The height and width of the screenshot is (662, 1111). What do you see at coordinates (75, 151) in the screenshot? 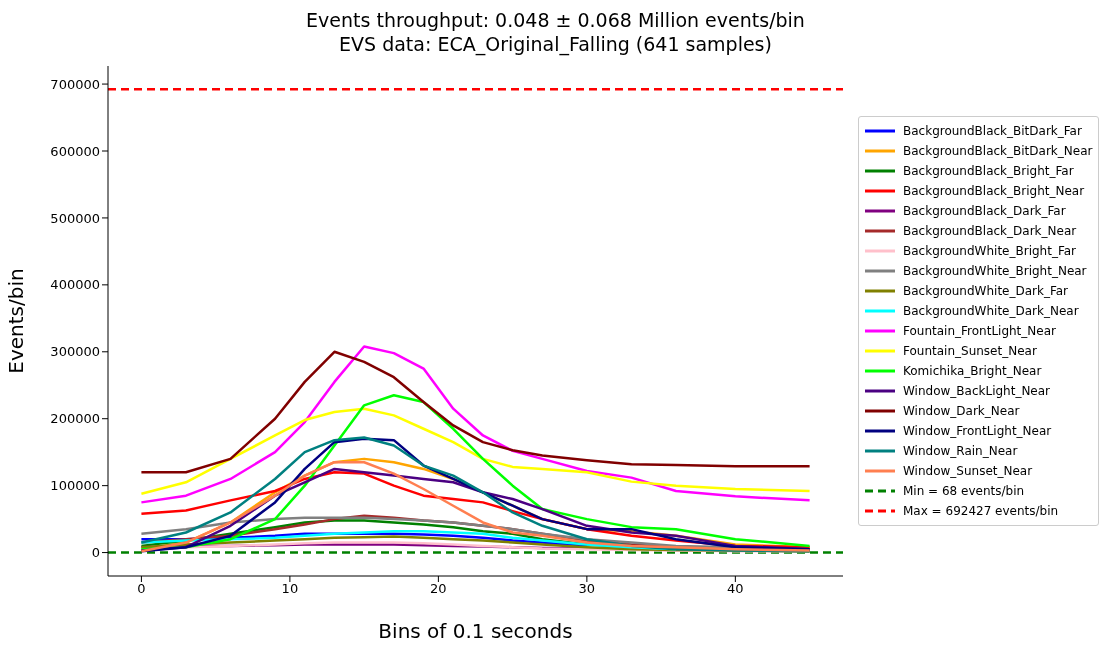
I see `y-tick-label: 600000` at bounding box center [75, 151].